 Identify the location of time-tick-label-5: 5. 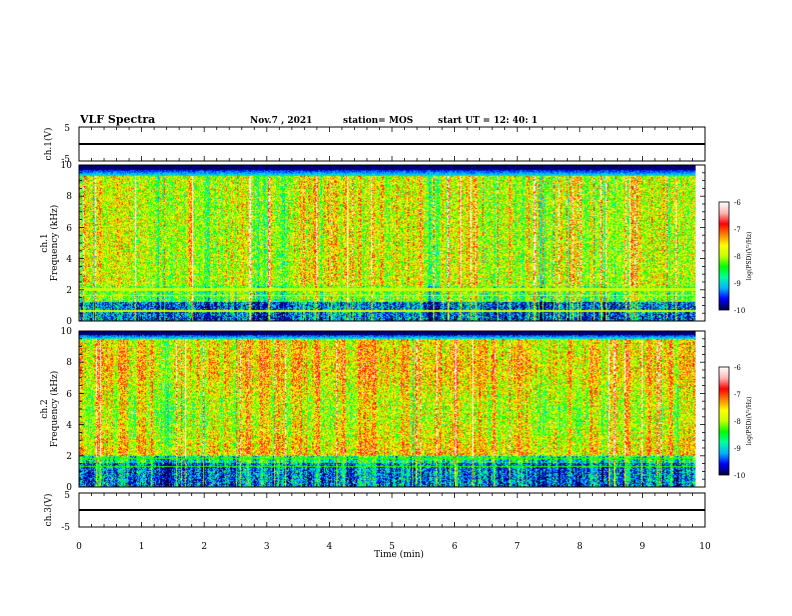
(392, 547).